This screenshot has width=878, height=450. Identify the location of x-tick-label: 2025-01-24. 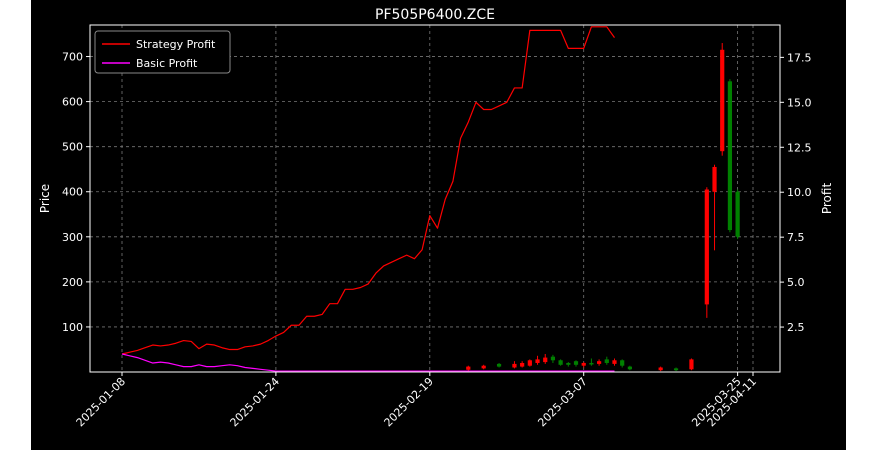
(255, 402).